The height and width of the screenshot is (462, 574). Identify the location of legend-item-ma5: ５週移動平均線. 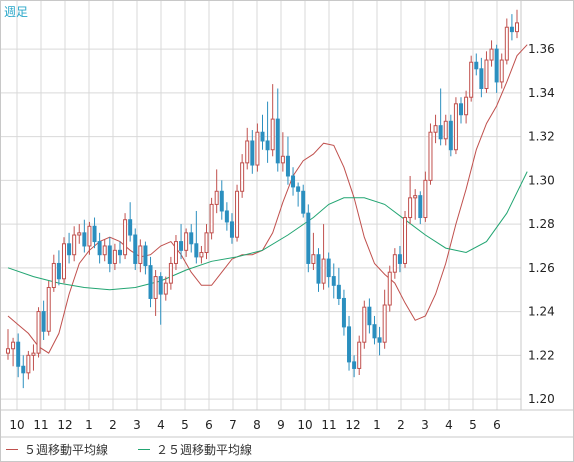
(57, 449).